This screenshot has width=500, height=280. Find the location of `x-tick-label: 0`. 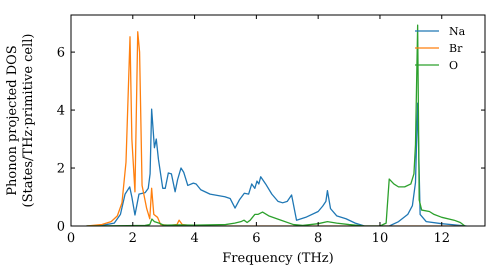

x-tick-label: 0 is located at coordinates (71, 238).